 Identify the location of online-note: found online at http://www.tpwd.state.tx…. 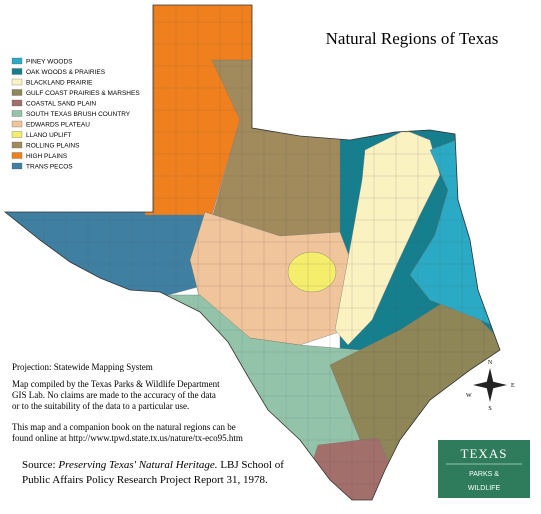
(127, 438).